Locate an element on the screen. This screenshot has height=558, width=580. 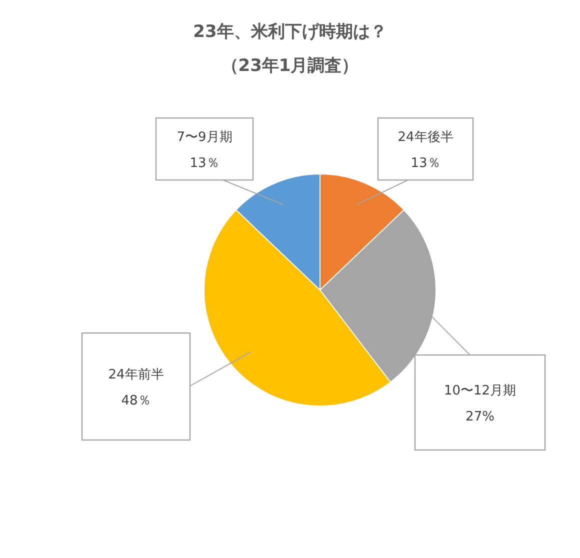
slice-label: 24年後半 is located at coordinates (426, 137).